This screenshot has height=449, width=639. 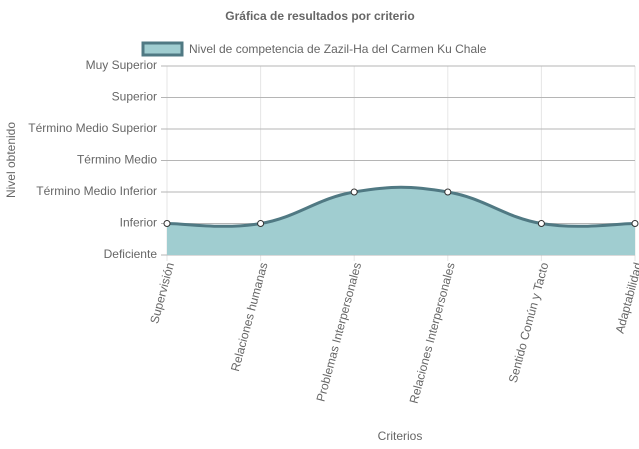 I want to click on x-tick-label: Relaciones Interpersonales, so click(x=432, y=333).